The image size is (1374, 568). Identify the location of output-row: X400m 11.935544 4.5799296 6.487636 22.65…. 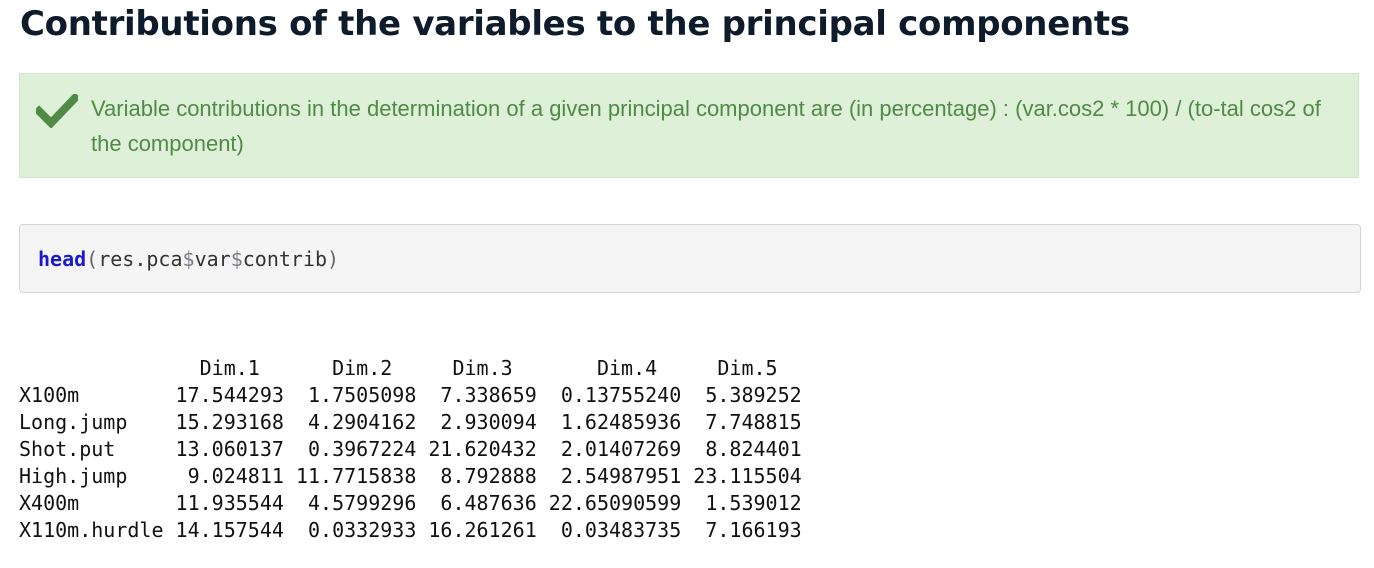
(410, 503).